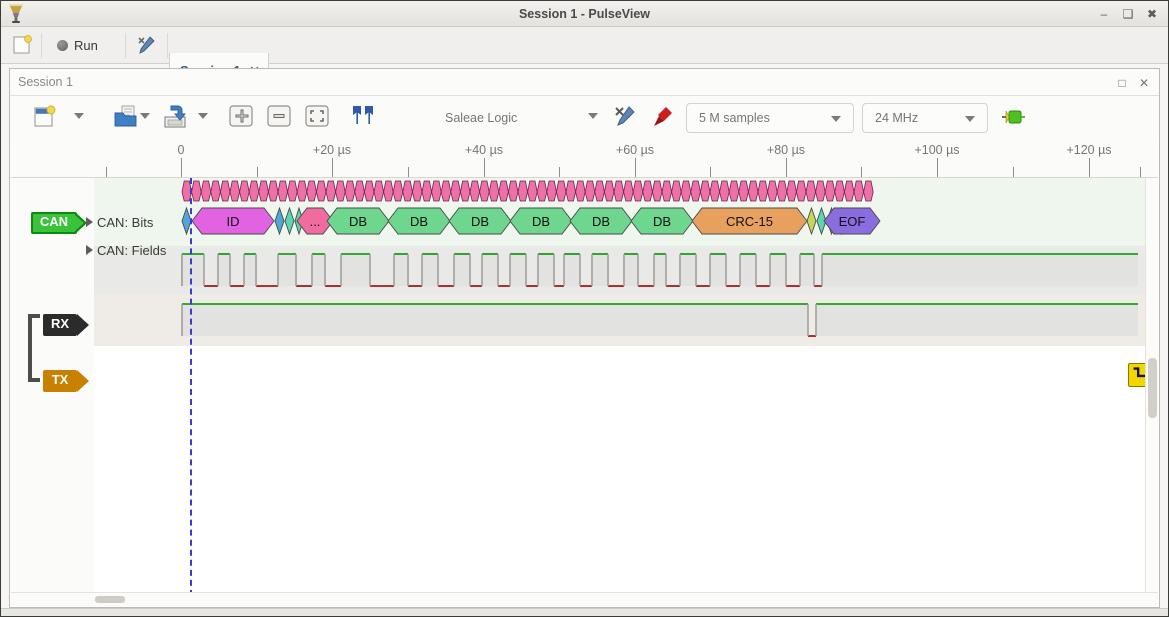 The width and height of the screenshot is (1169, 617). What do you see at coordinates (279, 116) in the screenshot?
I see `zoom-out-icon` at bounding box center [279, 116].